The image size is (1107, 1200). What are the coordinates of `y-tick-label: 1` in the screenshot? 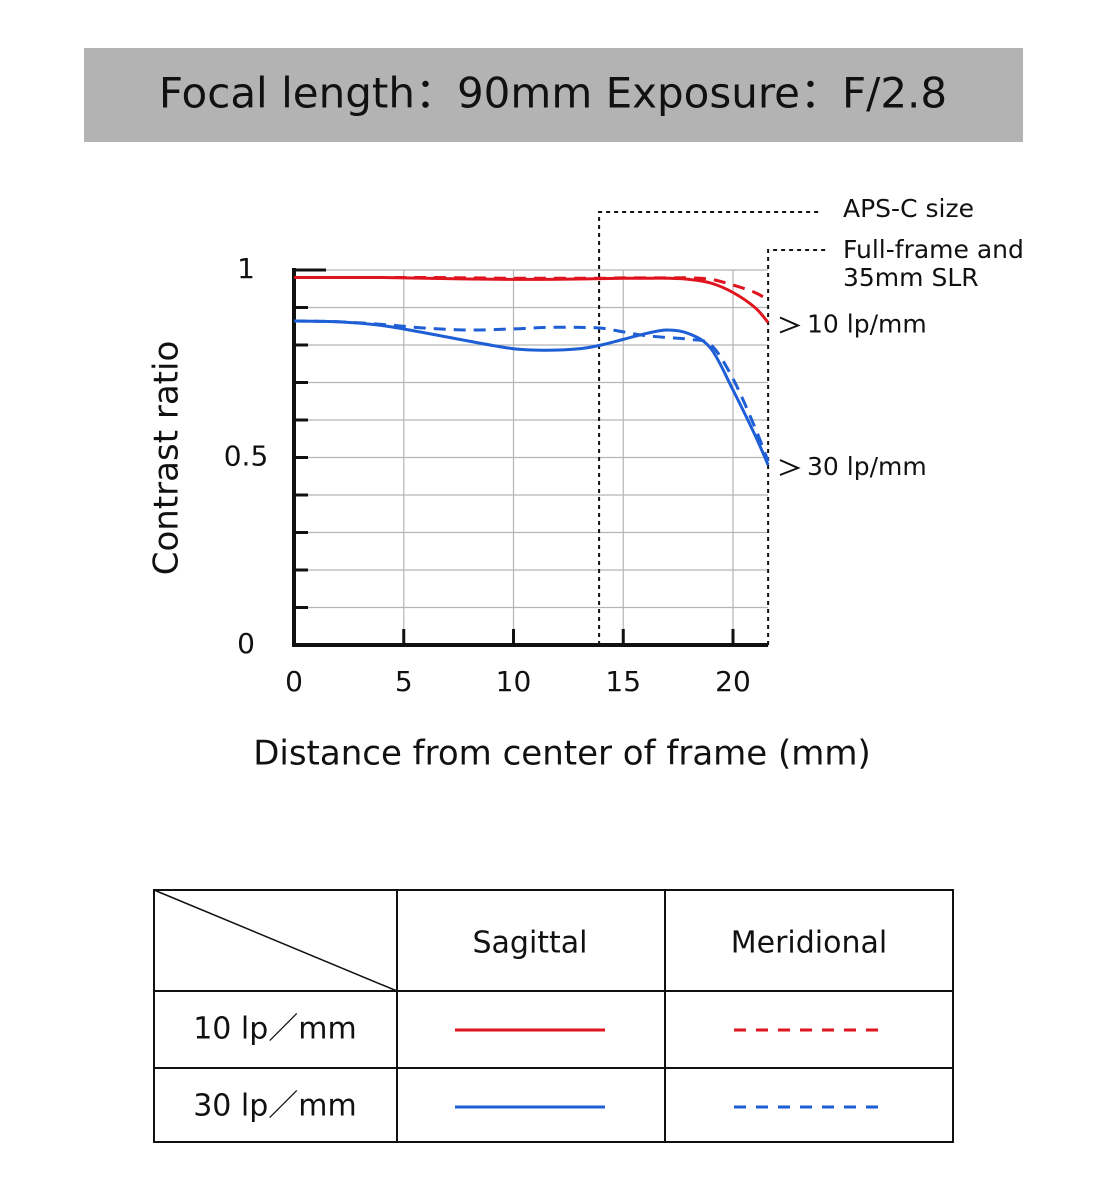 It's located at (246, 268).